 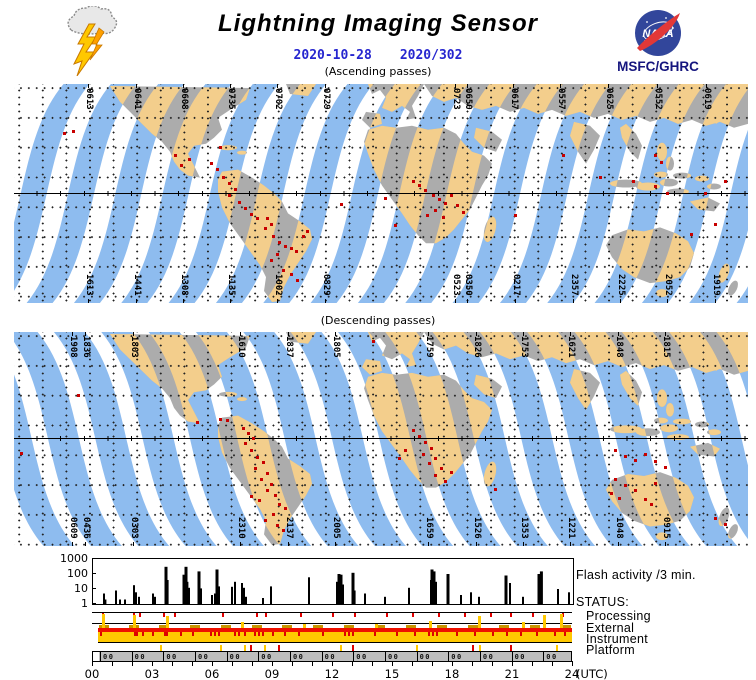 What do you see at coordinates (137, 285) in the screenshot?
I see `orbit-time-label-bottom: 1441` at bounding box center [137, 285].